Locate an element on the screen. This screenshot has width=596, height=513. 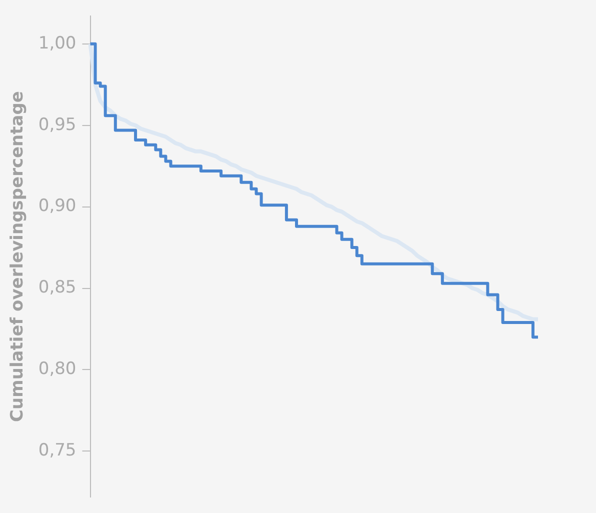
y-tick-label: 0,85 is located at coordinates (57, 288).